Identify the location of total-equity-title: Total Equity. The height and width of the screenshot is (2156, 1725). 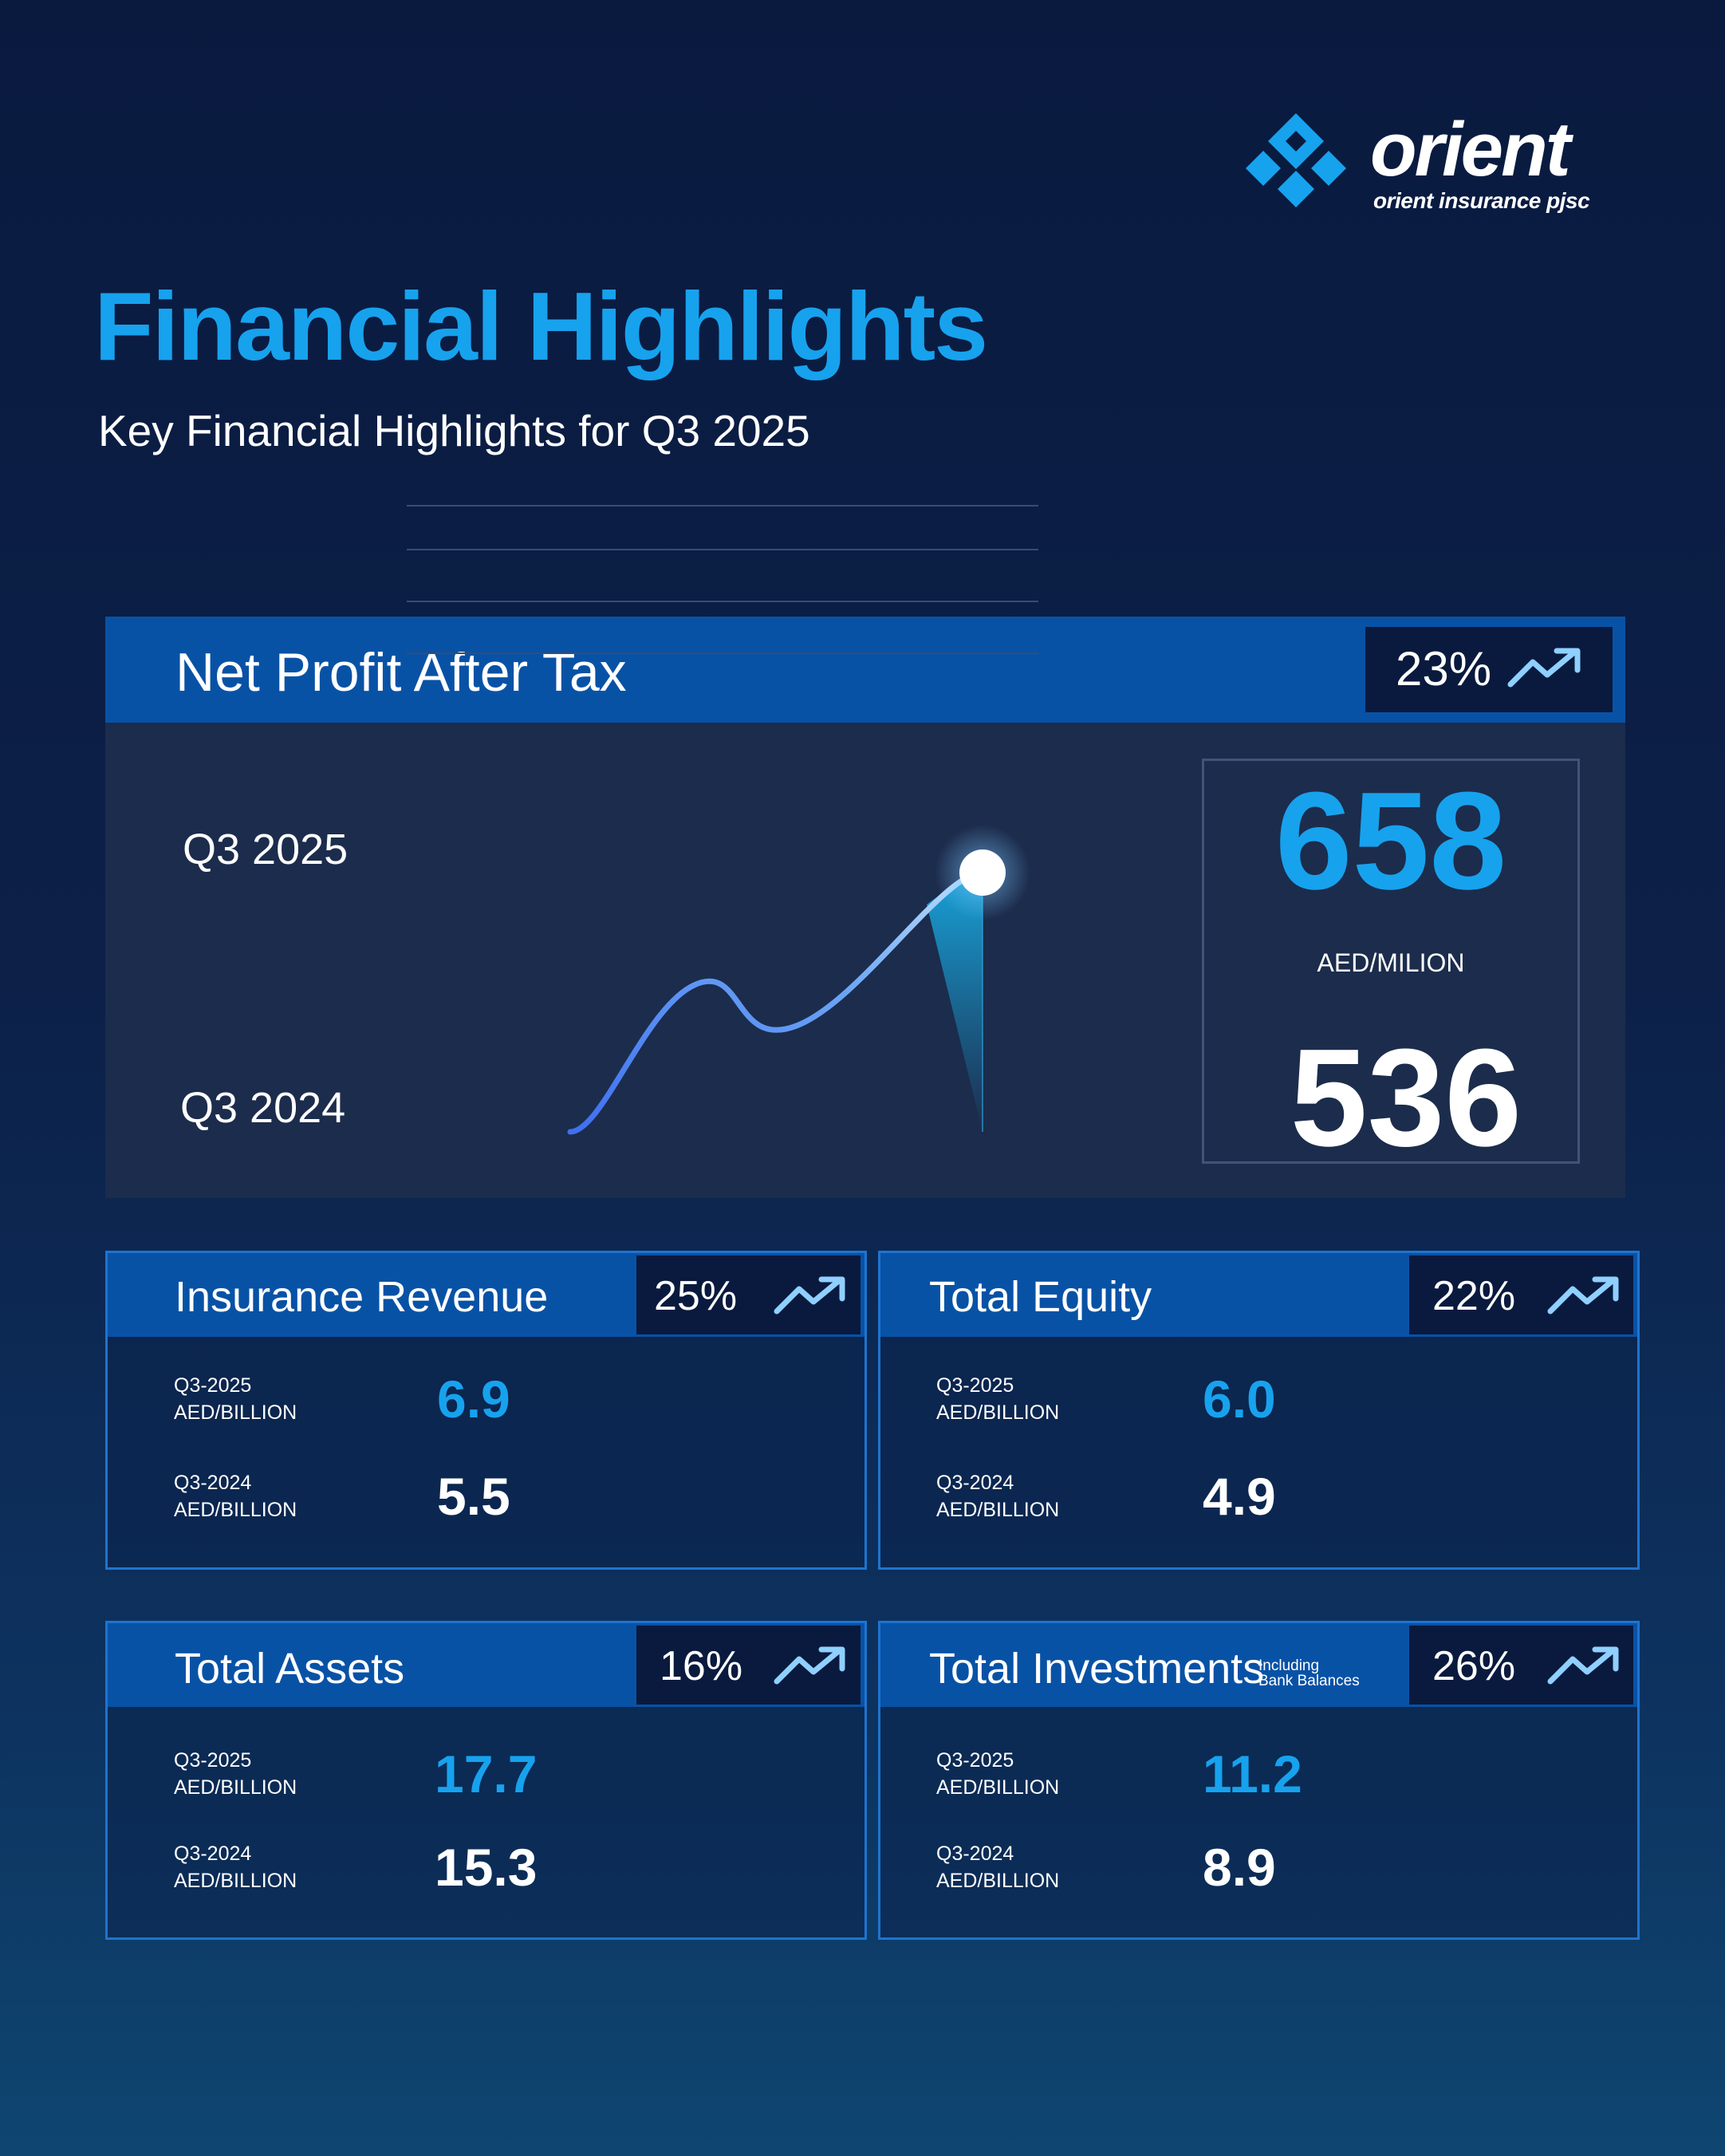
(1040, 1297).